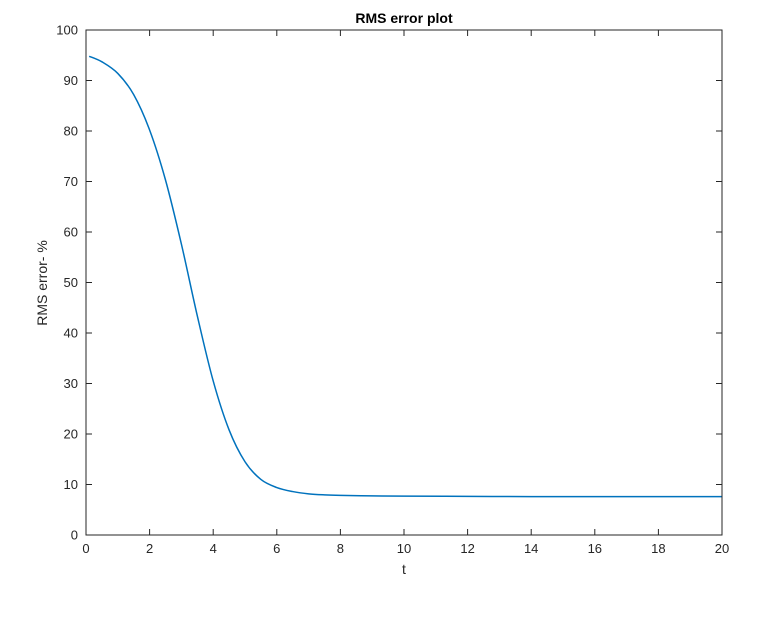 The image size is (776, 634). I want to click on x-tick-label: 0, so click(85, 548).